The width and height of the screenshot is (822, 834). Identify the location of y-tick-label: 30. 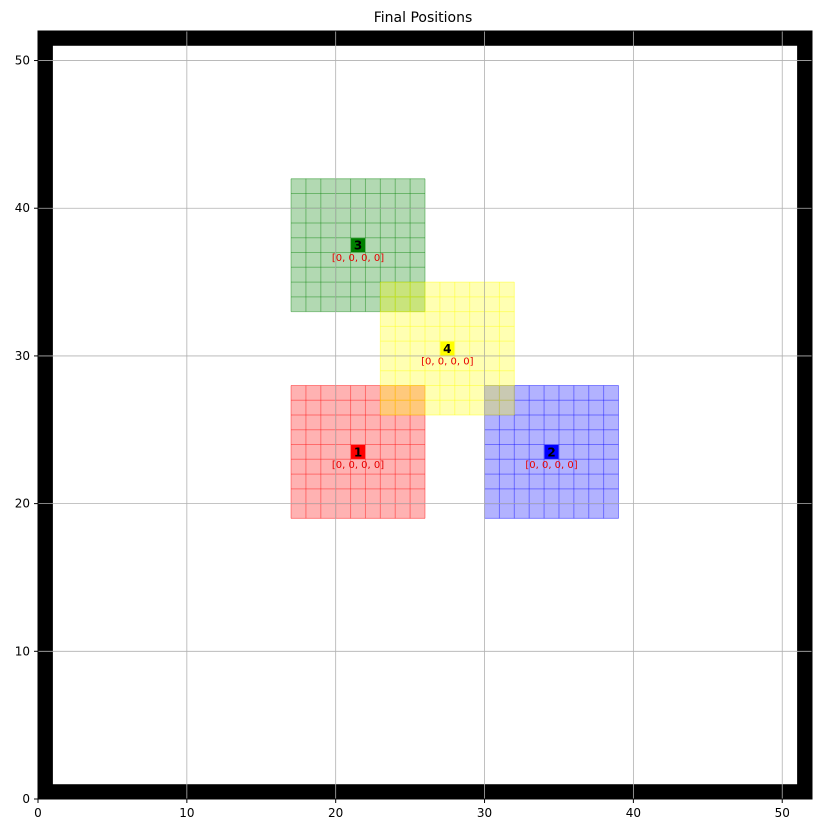
(22, 356).